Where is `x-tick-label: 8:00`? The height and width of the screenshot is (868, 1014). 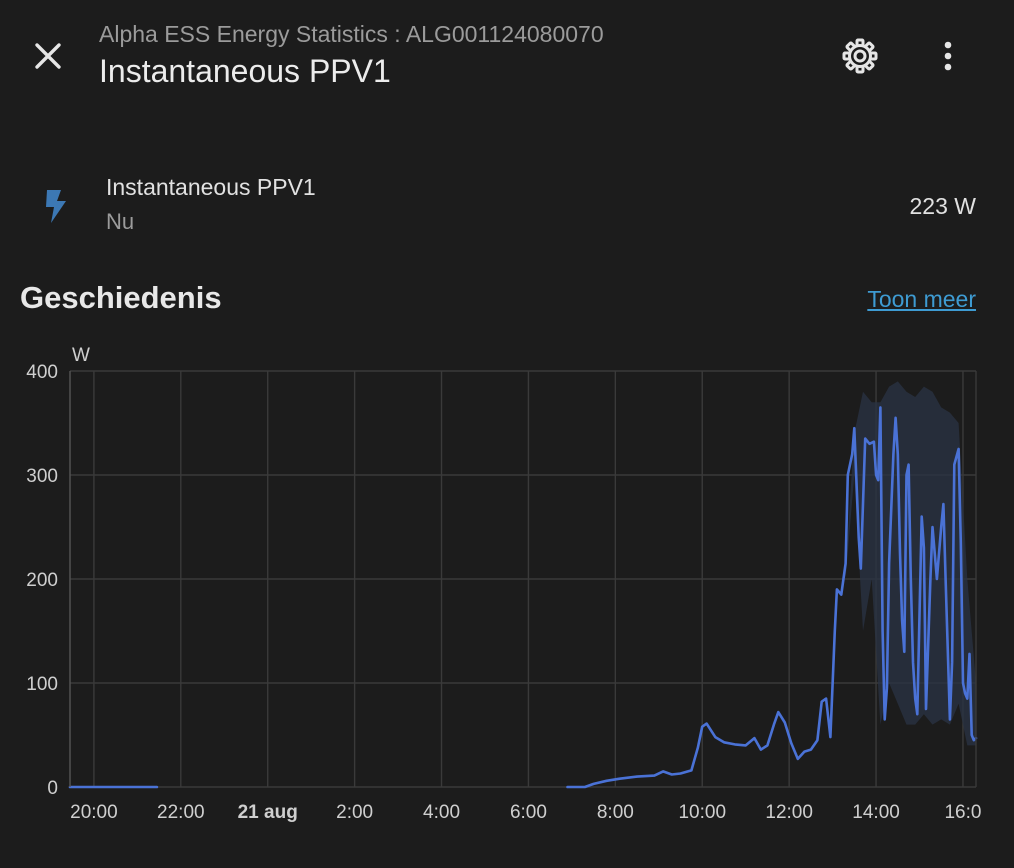
x-tick-label: 8:00 is located at coordinates (615, 812).